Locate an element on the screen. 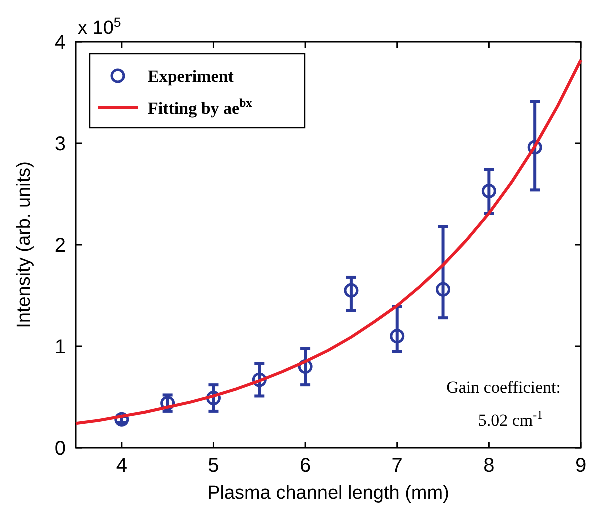 The height and width of the screenshot is (511, 596). x-tick-label: 8 is located at coordinates (489, 466).